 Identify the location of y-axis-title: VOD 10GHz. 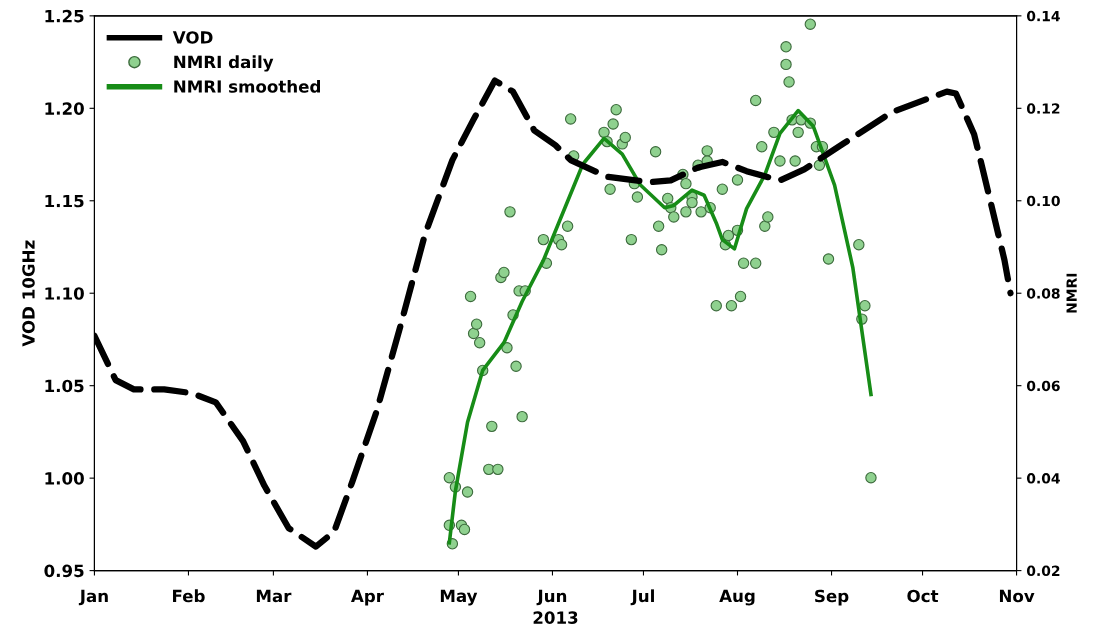
(28, 293).